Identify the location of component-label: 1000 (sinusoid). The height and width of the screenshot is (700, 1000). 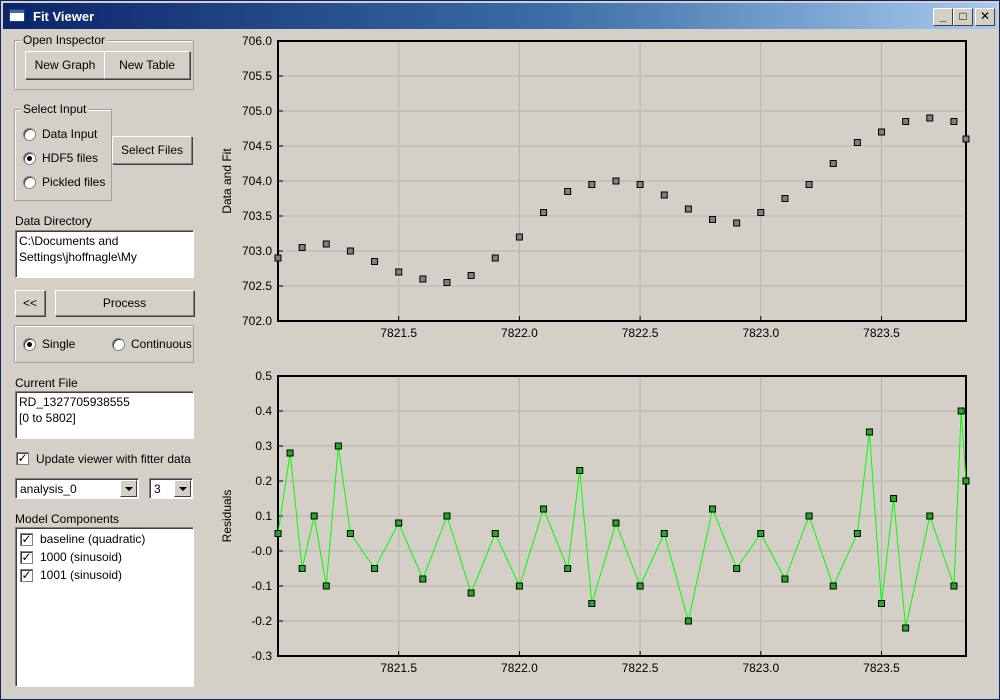
(81, 557).